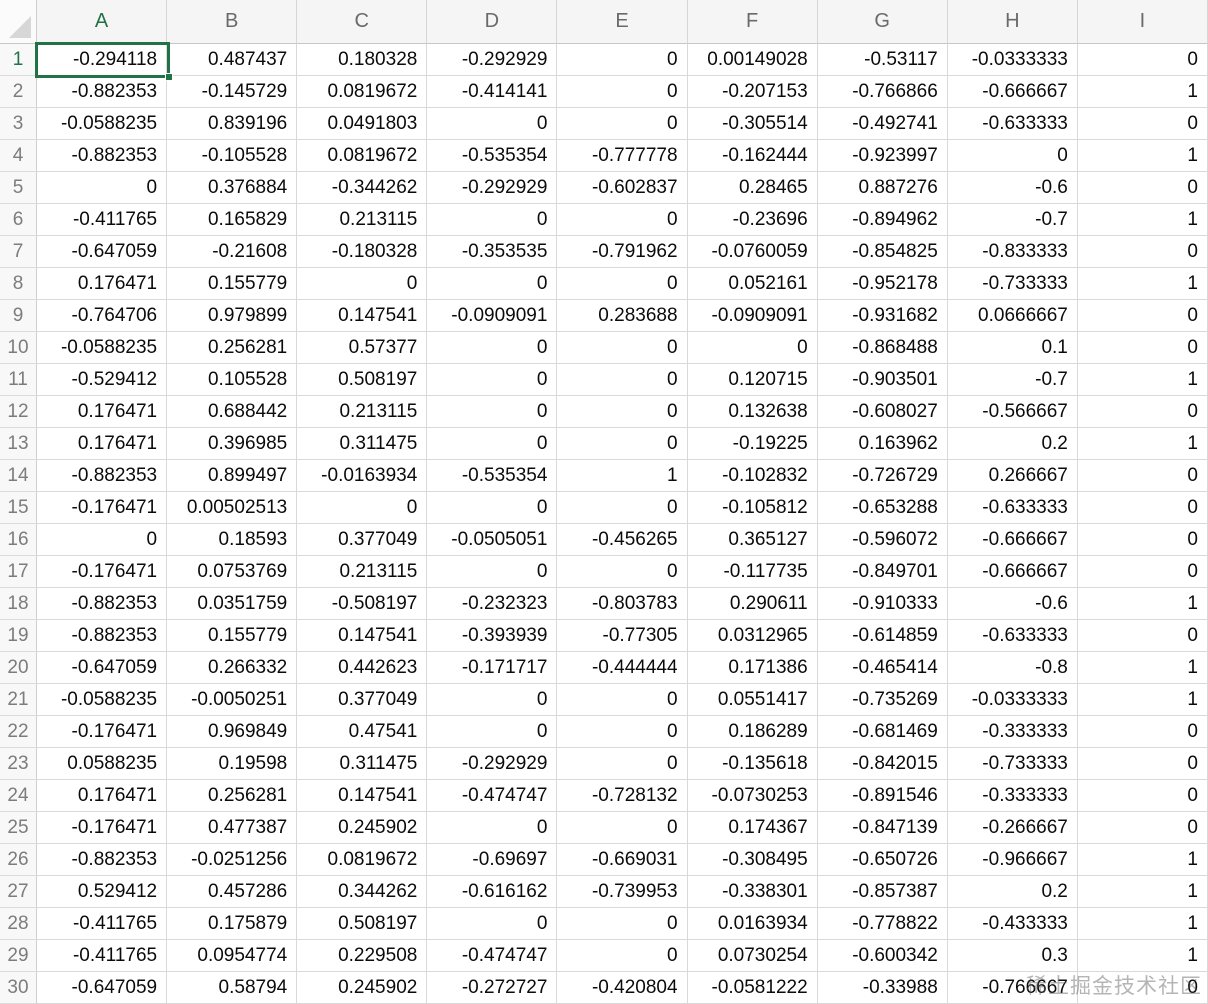 The height and width of the screenshot is (1004, 1208). Describe the element at coordinates (492, 988) in the screenshot. I see `cell-D30: -0.272727` at that location.